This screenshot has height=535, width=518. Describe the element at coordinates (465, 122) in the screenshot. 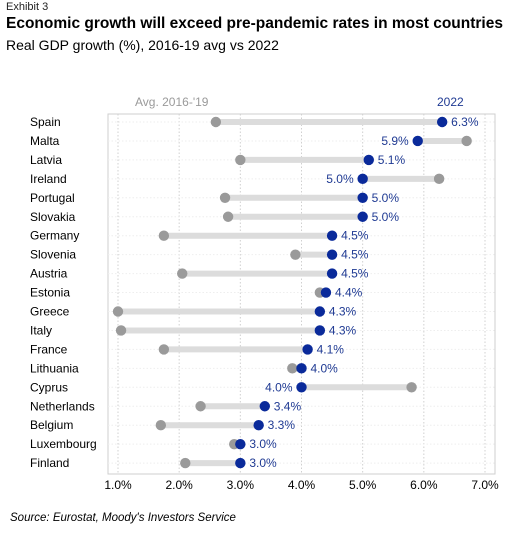

I see `value-label: 6.3%` at that location.